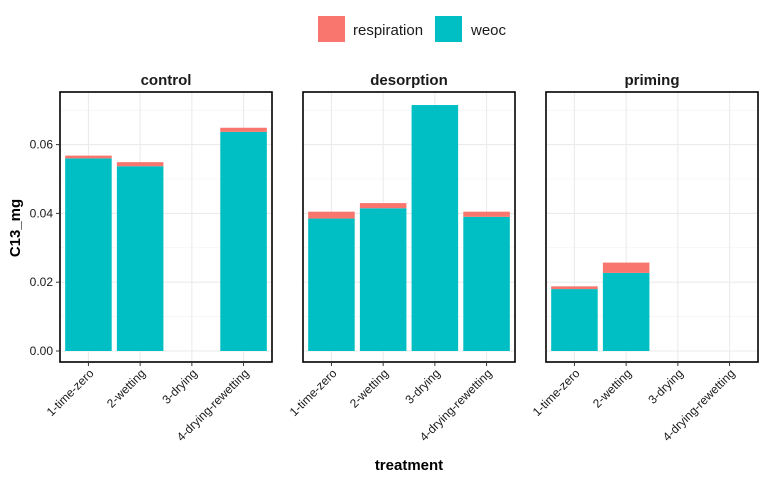 The image size is (768, 480). I want to click on legend-label-weoc: weoc, so click(488, 30).